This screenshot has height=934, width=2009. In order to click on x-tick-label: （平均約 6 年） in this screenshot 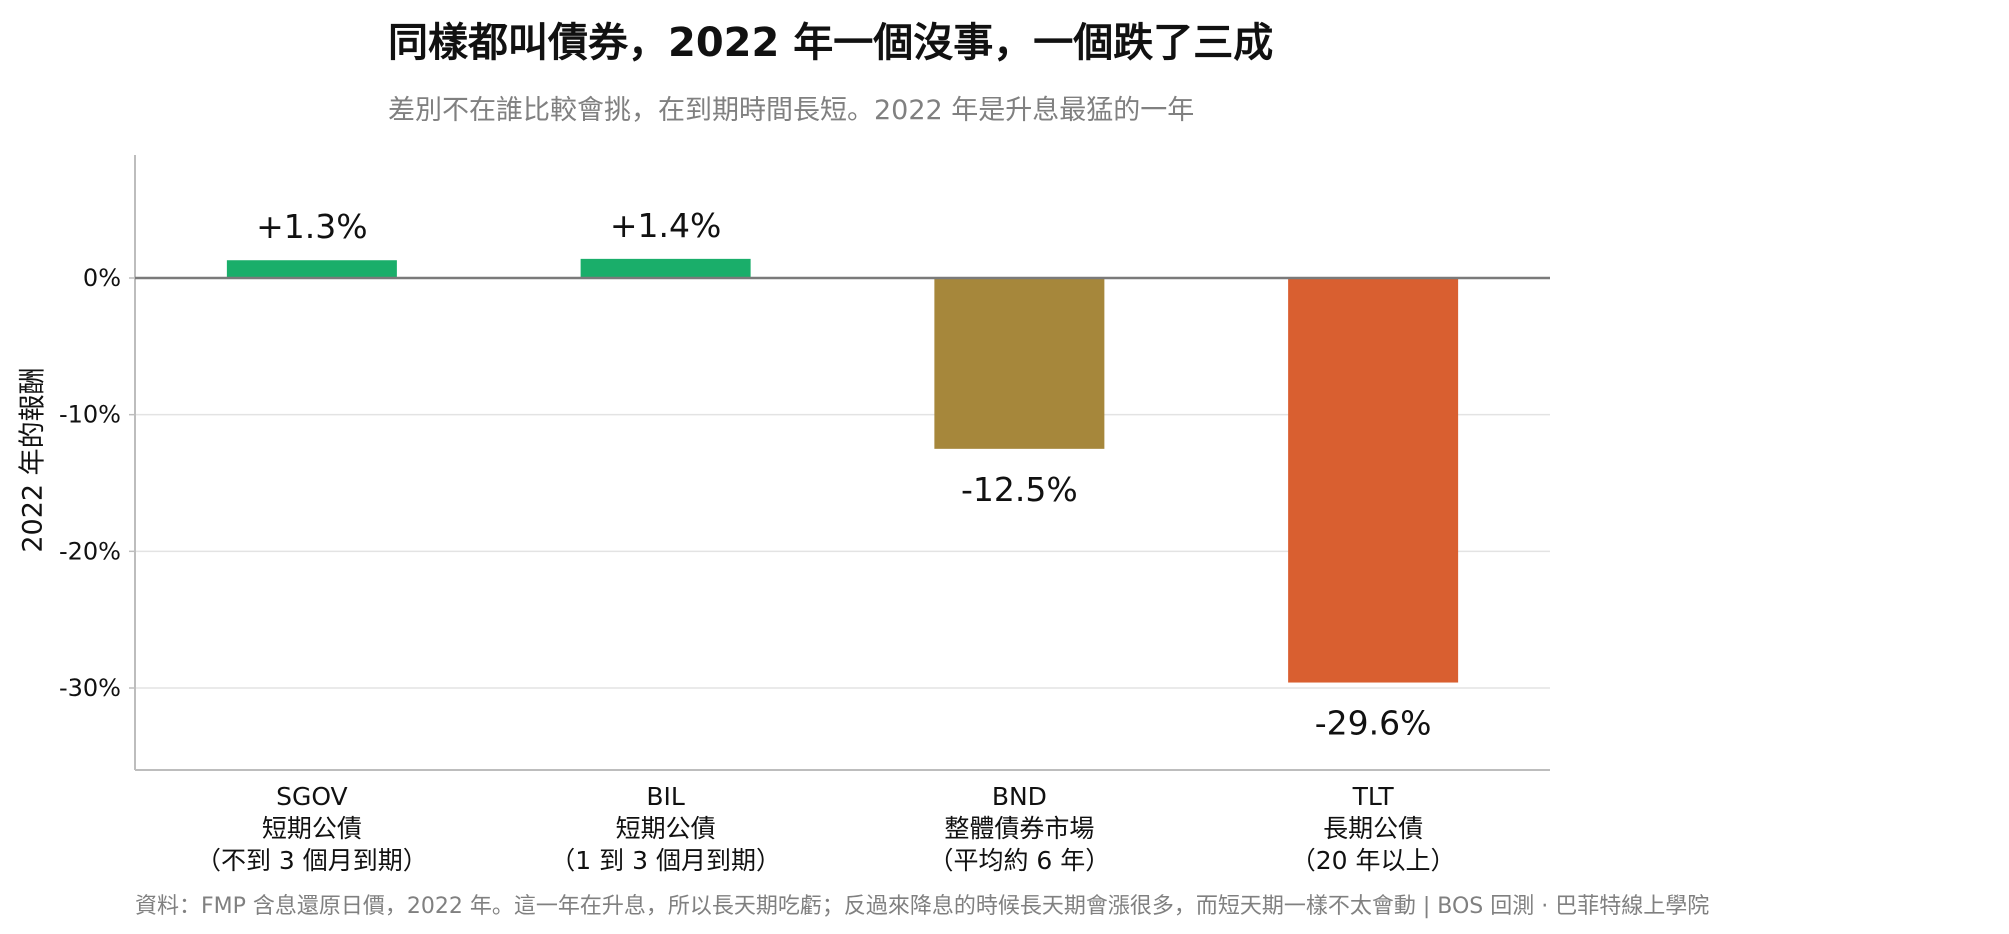, I will do `click(1019, 860)`.